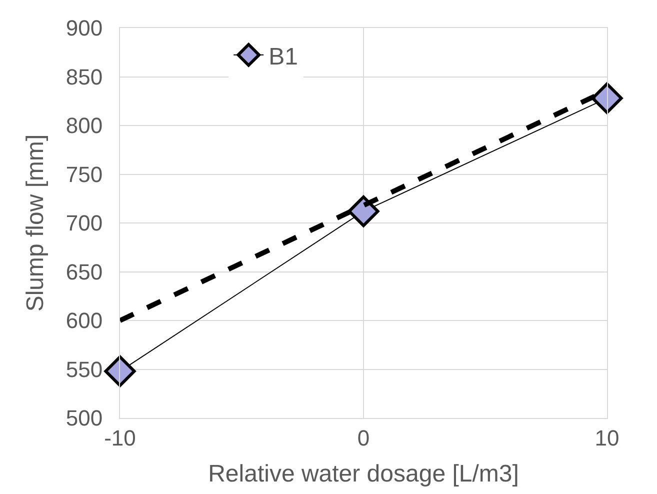 The image size is (657, 494). What do you see at coordinates (283, 56) in the screenshot?
I see `legend-label: B1` at bounding box center [283, 56].